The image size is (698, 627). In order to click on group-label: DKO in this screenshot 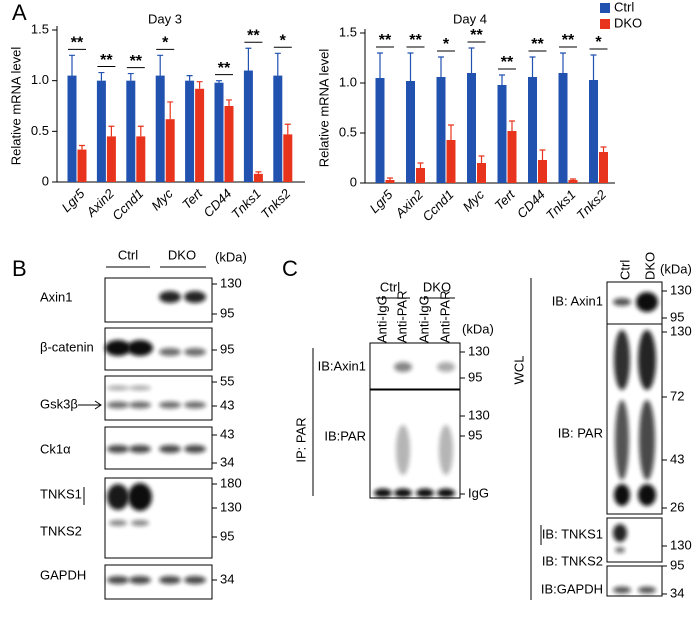, I will do `click(182, 254)`.